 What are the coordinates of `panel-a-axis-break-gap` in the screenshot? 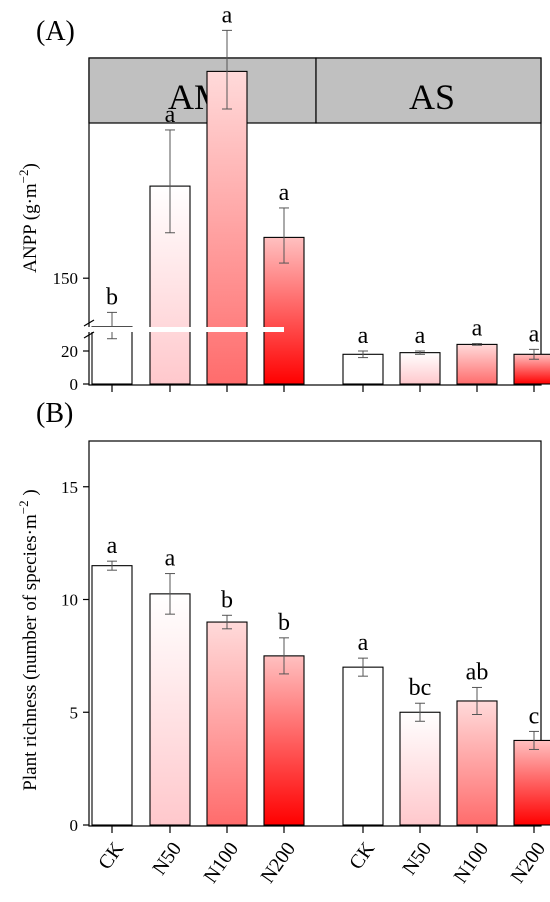 It's located at (184, 329).